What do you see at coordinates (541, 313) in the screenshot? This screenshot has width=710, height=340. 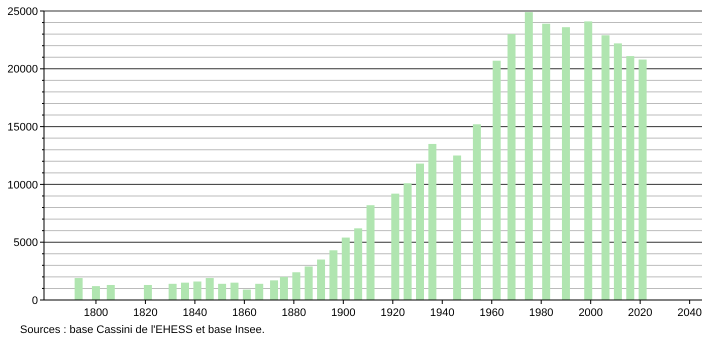 I see `x-tick-label: 1980` at bounding box center [541, 313].